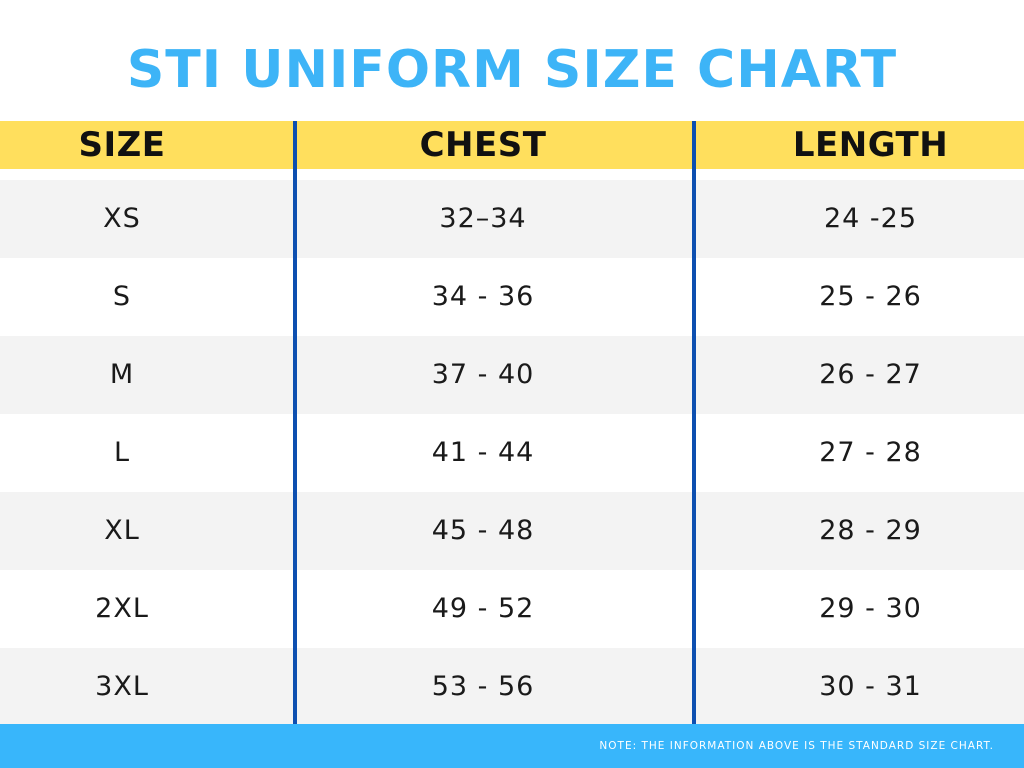  I want to click on cell-chest: 53 - 56, so click(483, 686).